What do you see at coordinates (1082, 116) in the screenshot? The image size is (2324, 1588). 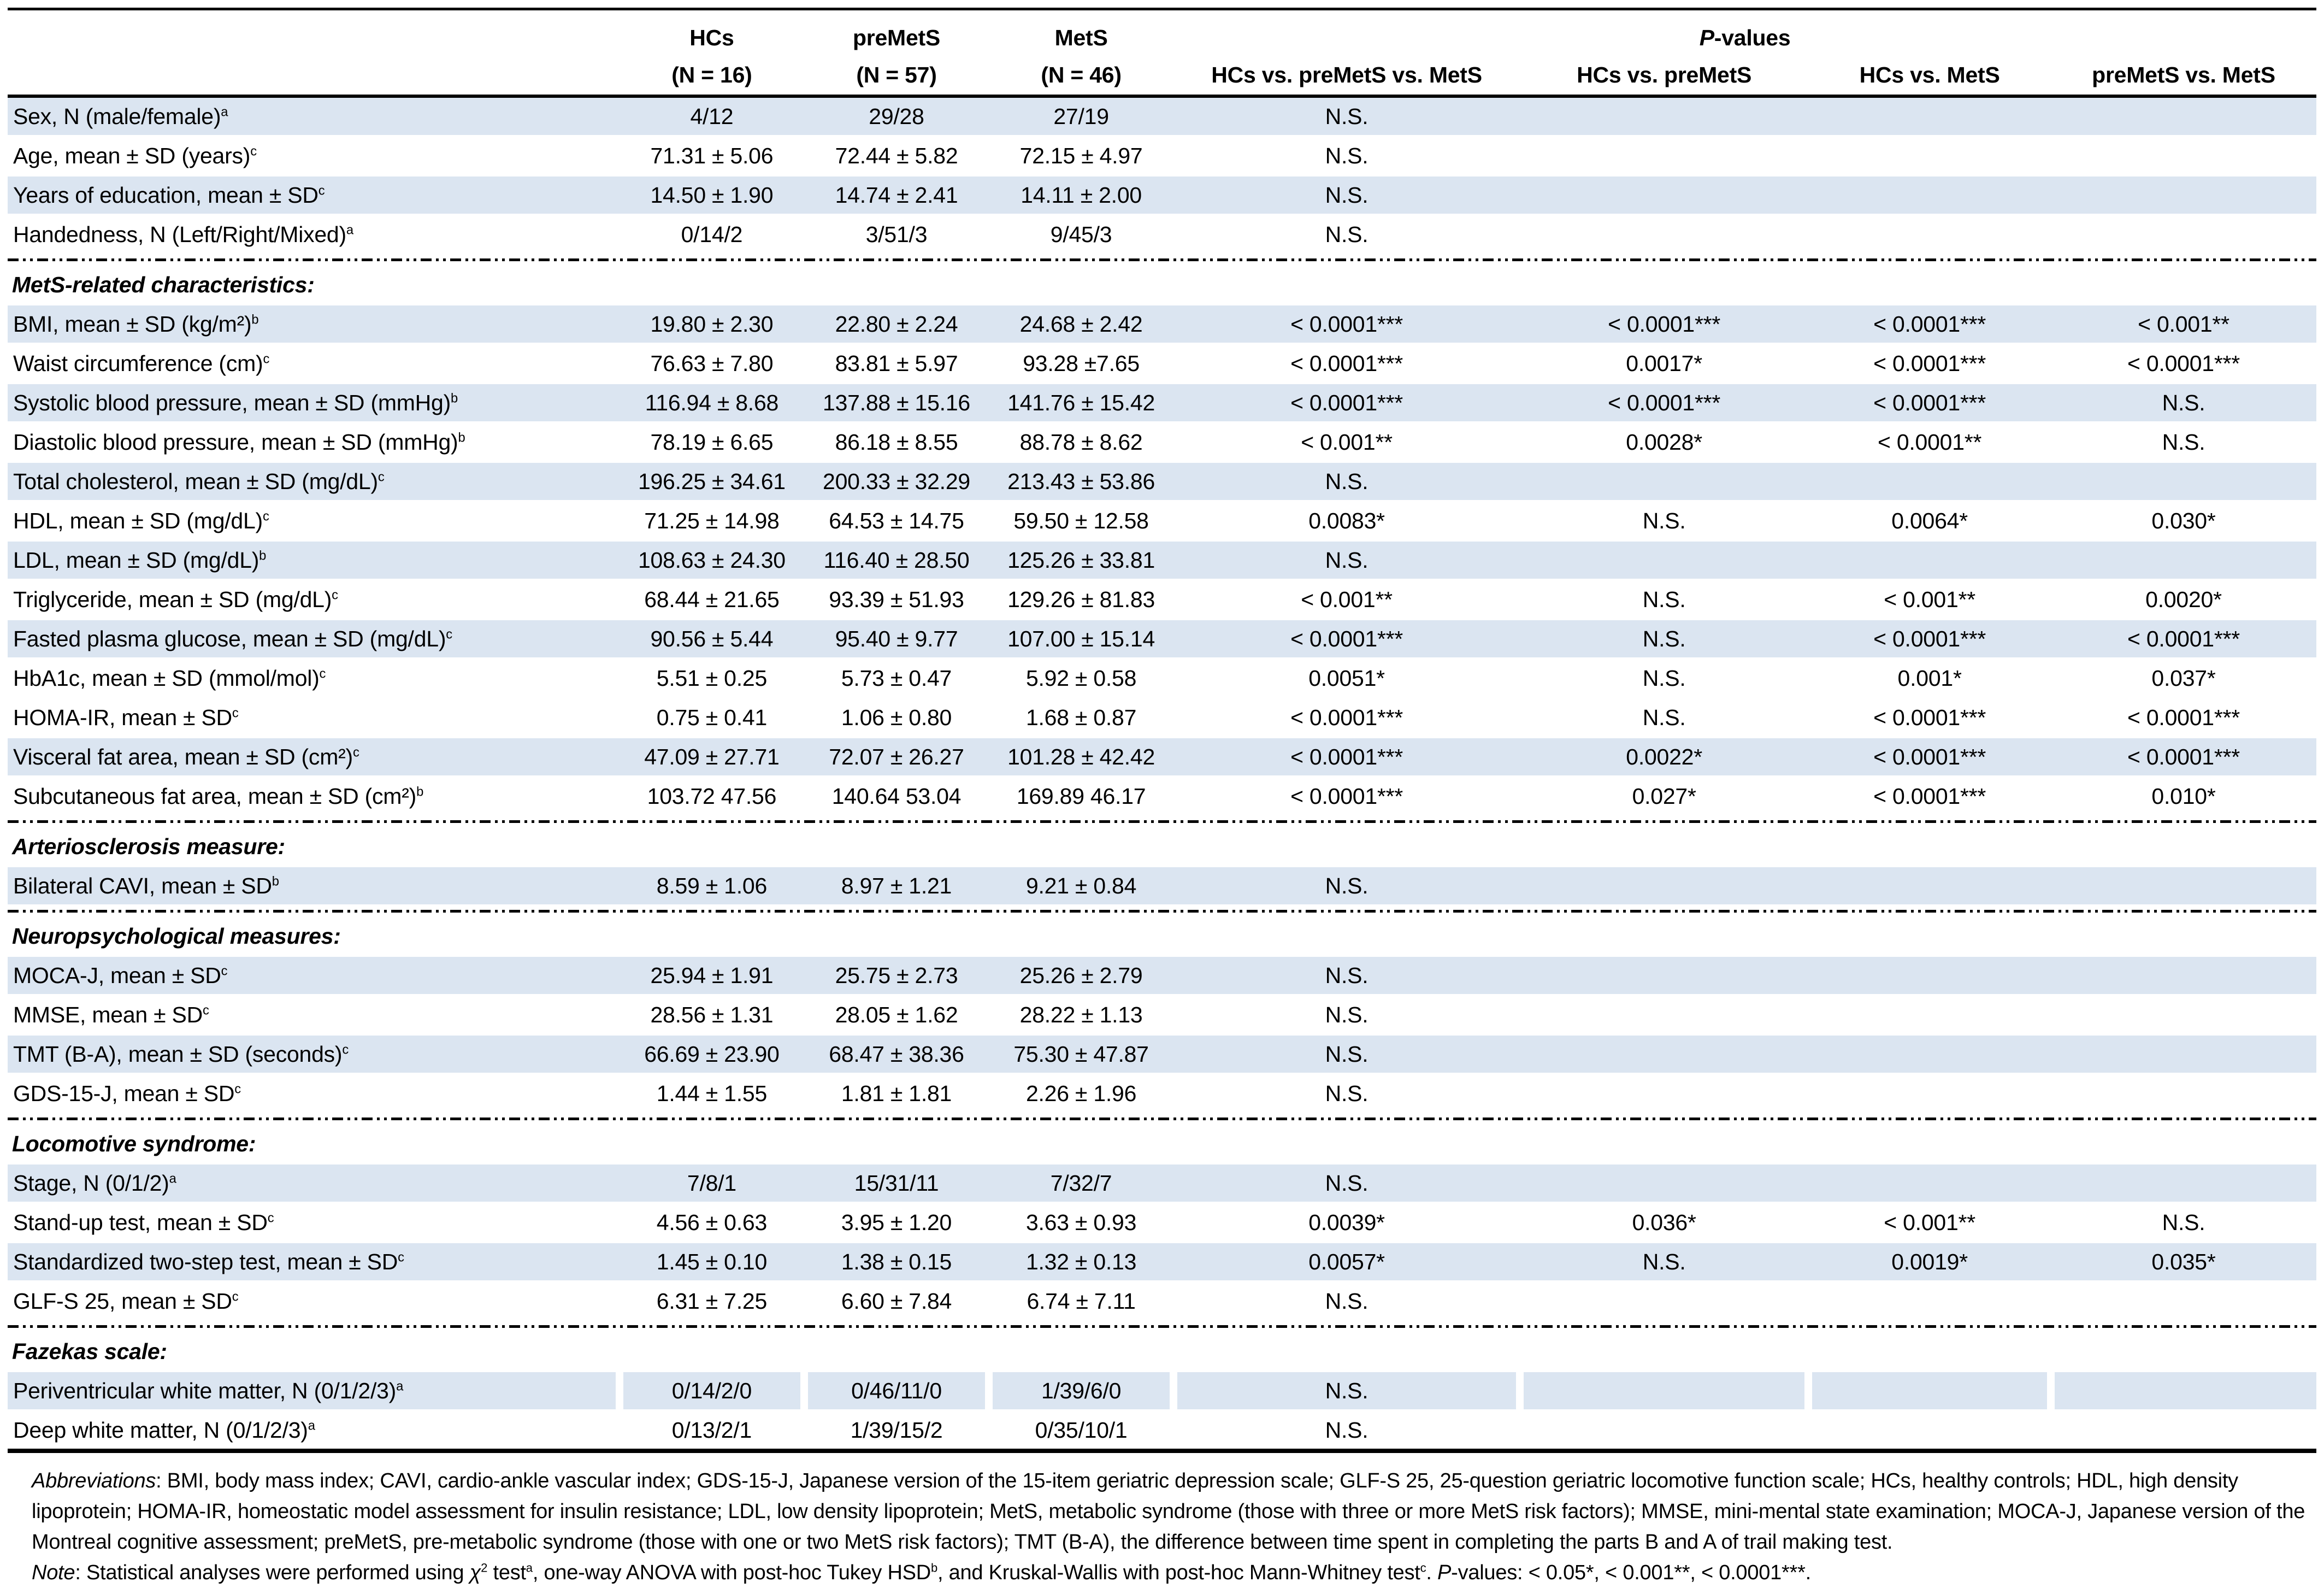 I see `cell-mets: 27/19` at bounding box center [1082, 116].